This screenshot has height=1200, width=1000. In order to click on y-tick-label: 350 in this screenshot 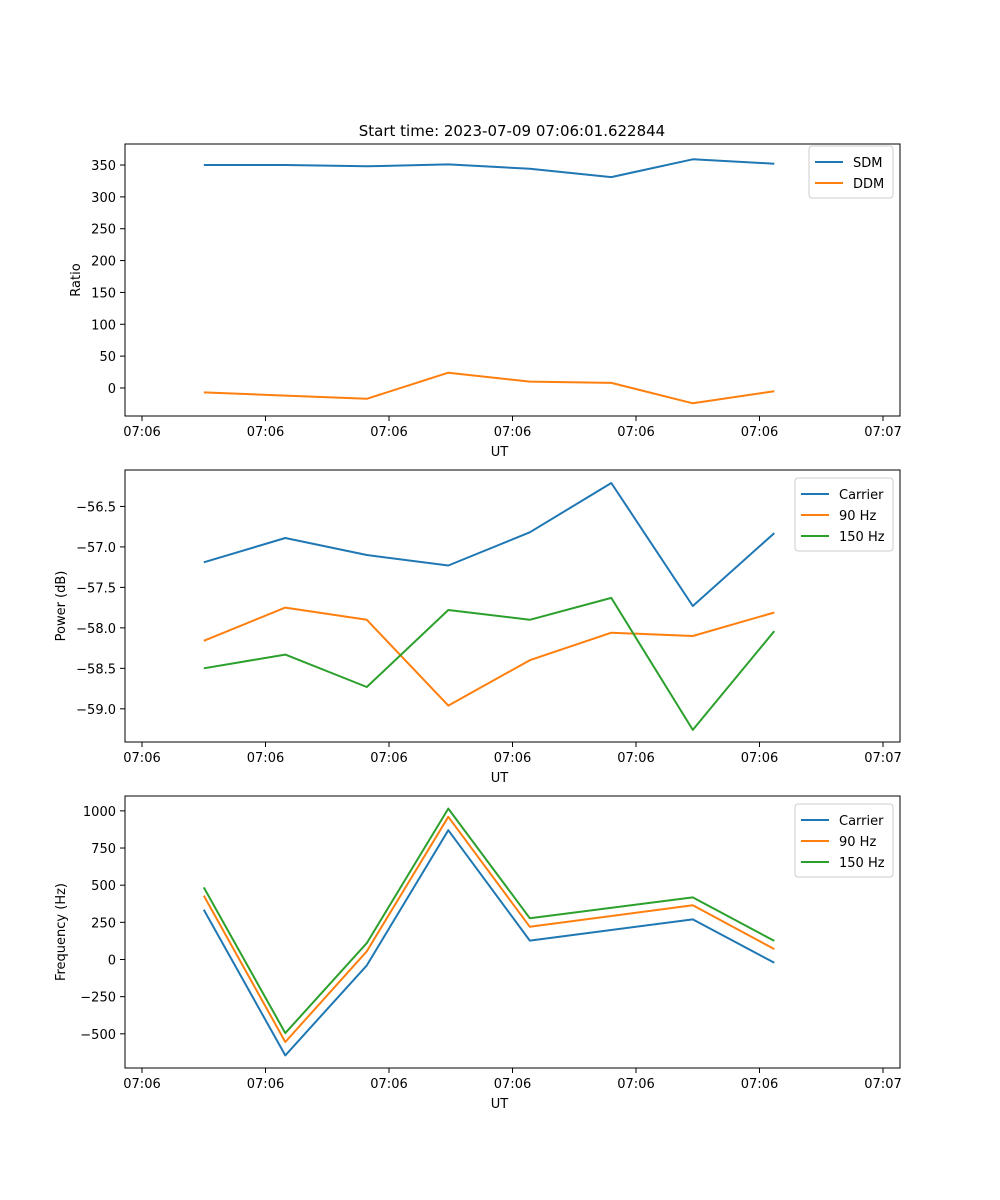, I will do `click(103, 166)`.